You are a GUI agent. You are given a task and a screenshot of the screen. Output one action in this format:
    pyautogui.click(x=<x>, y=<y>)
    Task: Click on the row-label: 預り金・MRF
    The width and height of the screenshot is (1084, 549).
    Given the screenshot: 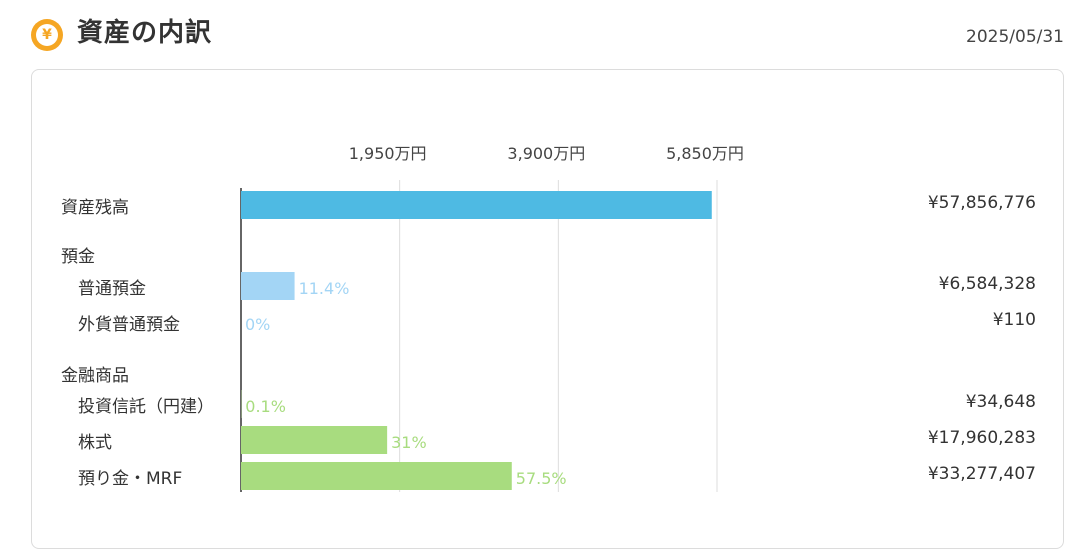 What is the action you would take?
    pyautogui.click(x=130, y=476)
    